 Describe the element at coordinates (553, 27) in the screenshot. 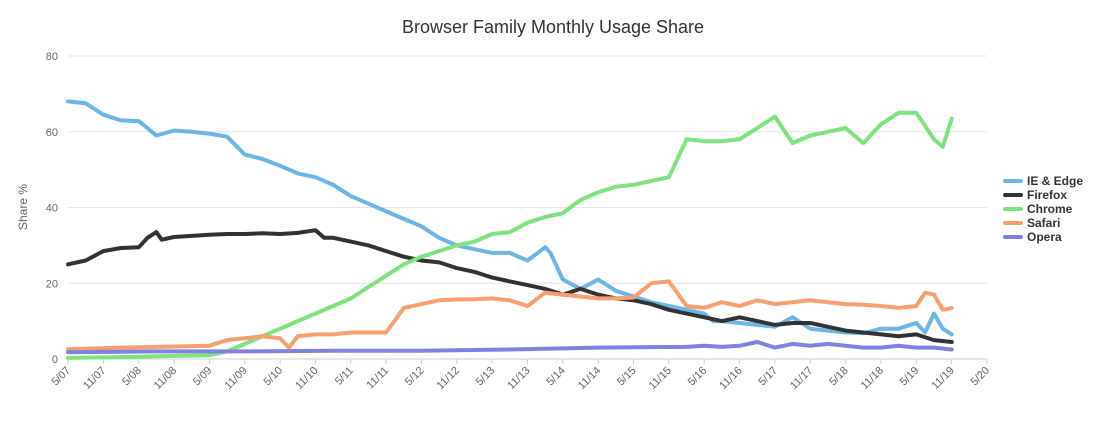

I see `chart-title: Browser Family Monthly Usage Share` at that location.